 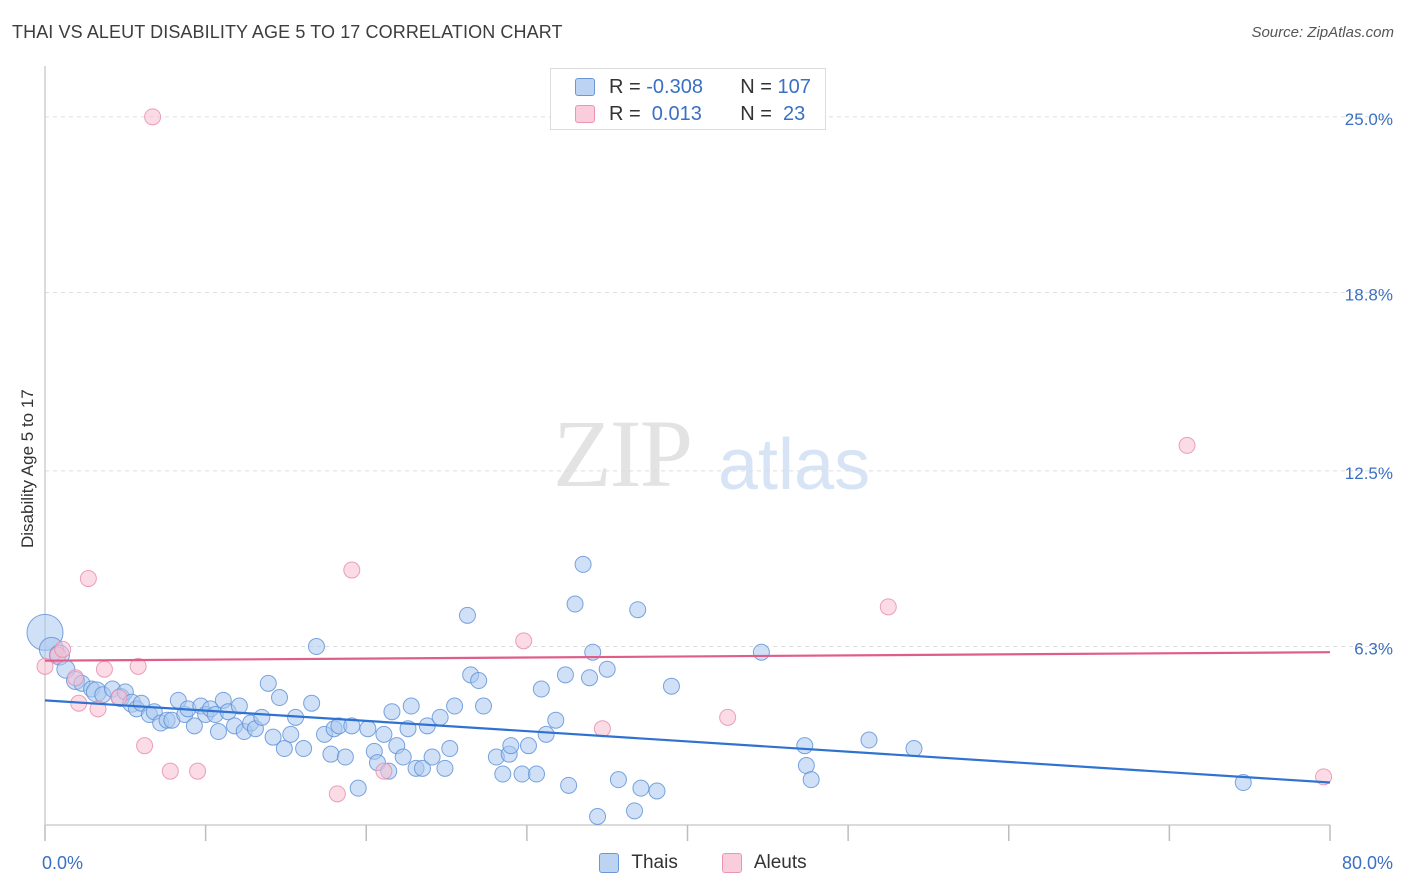 I want to click on legend-row-thais: R = -0.308 N = 107, so click(x=693, y=87).